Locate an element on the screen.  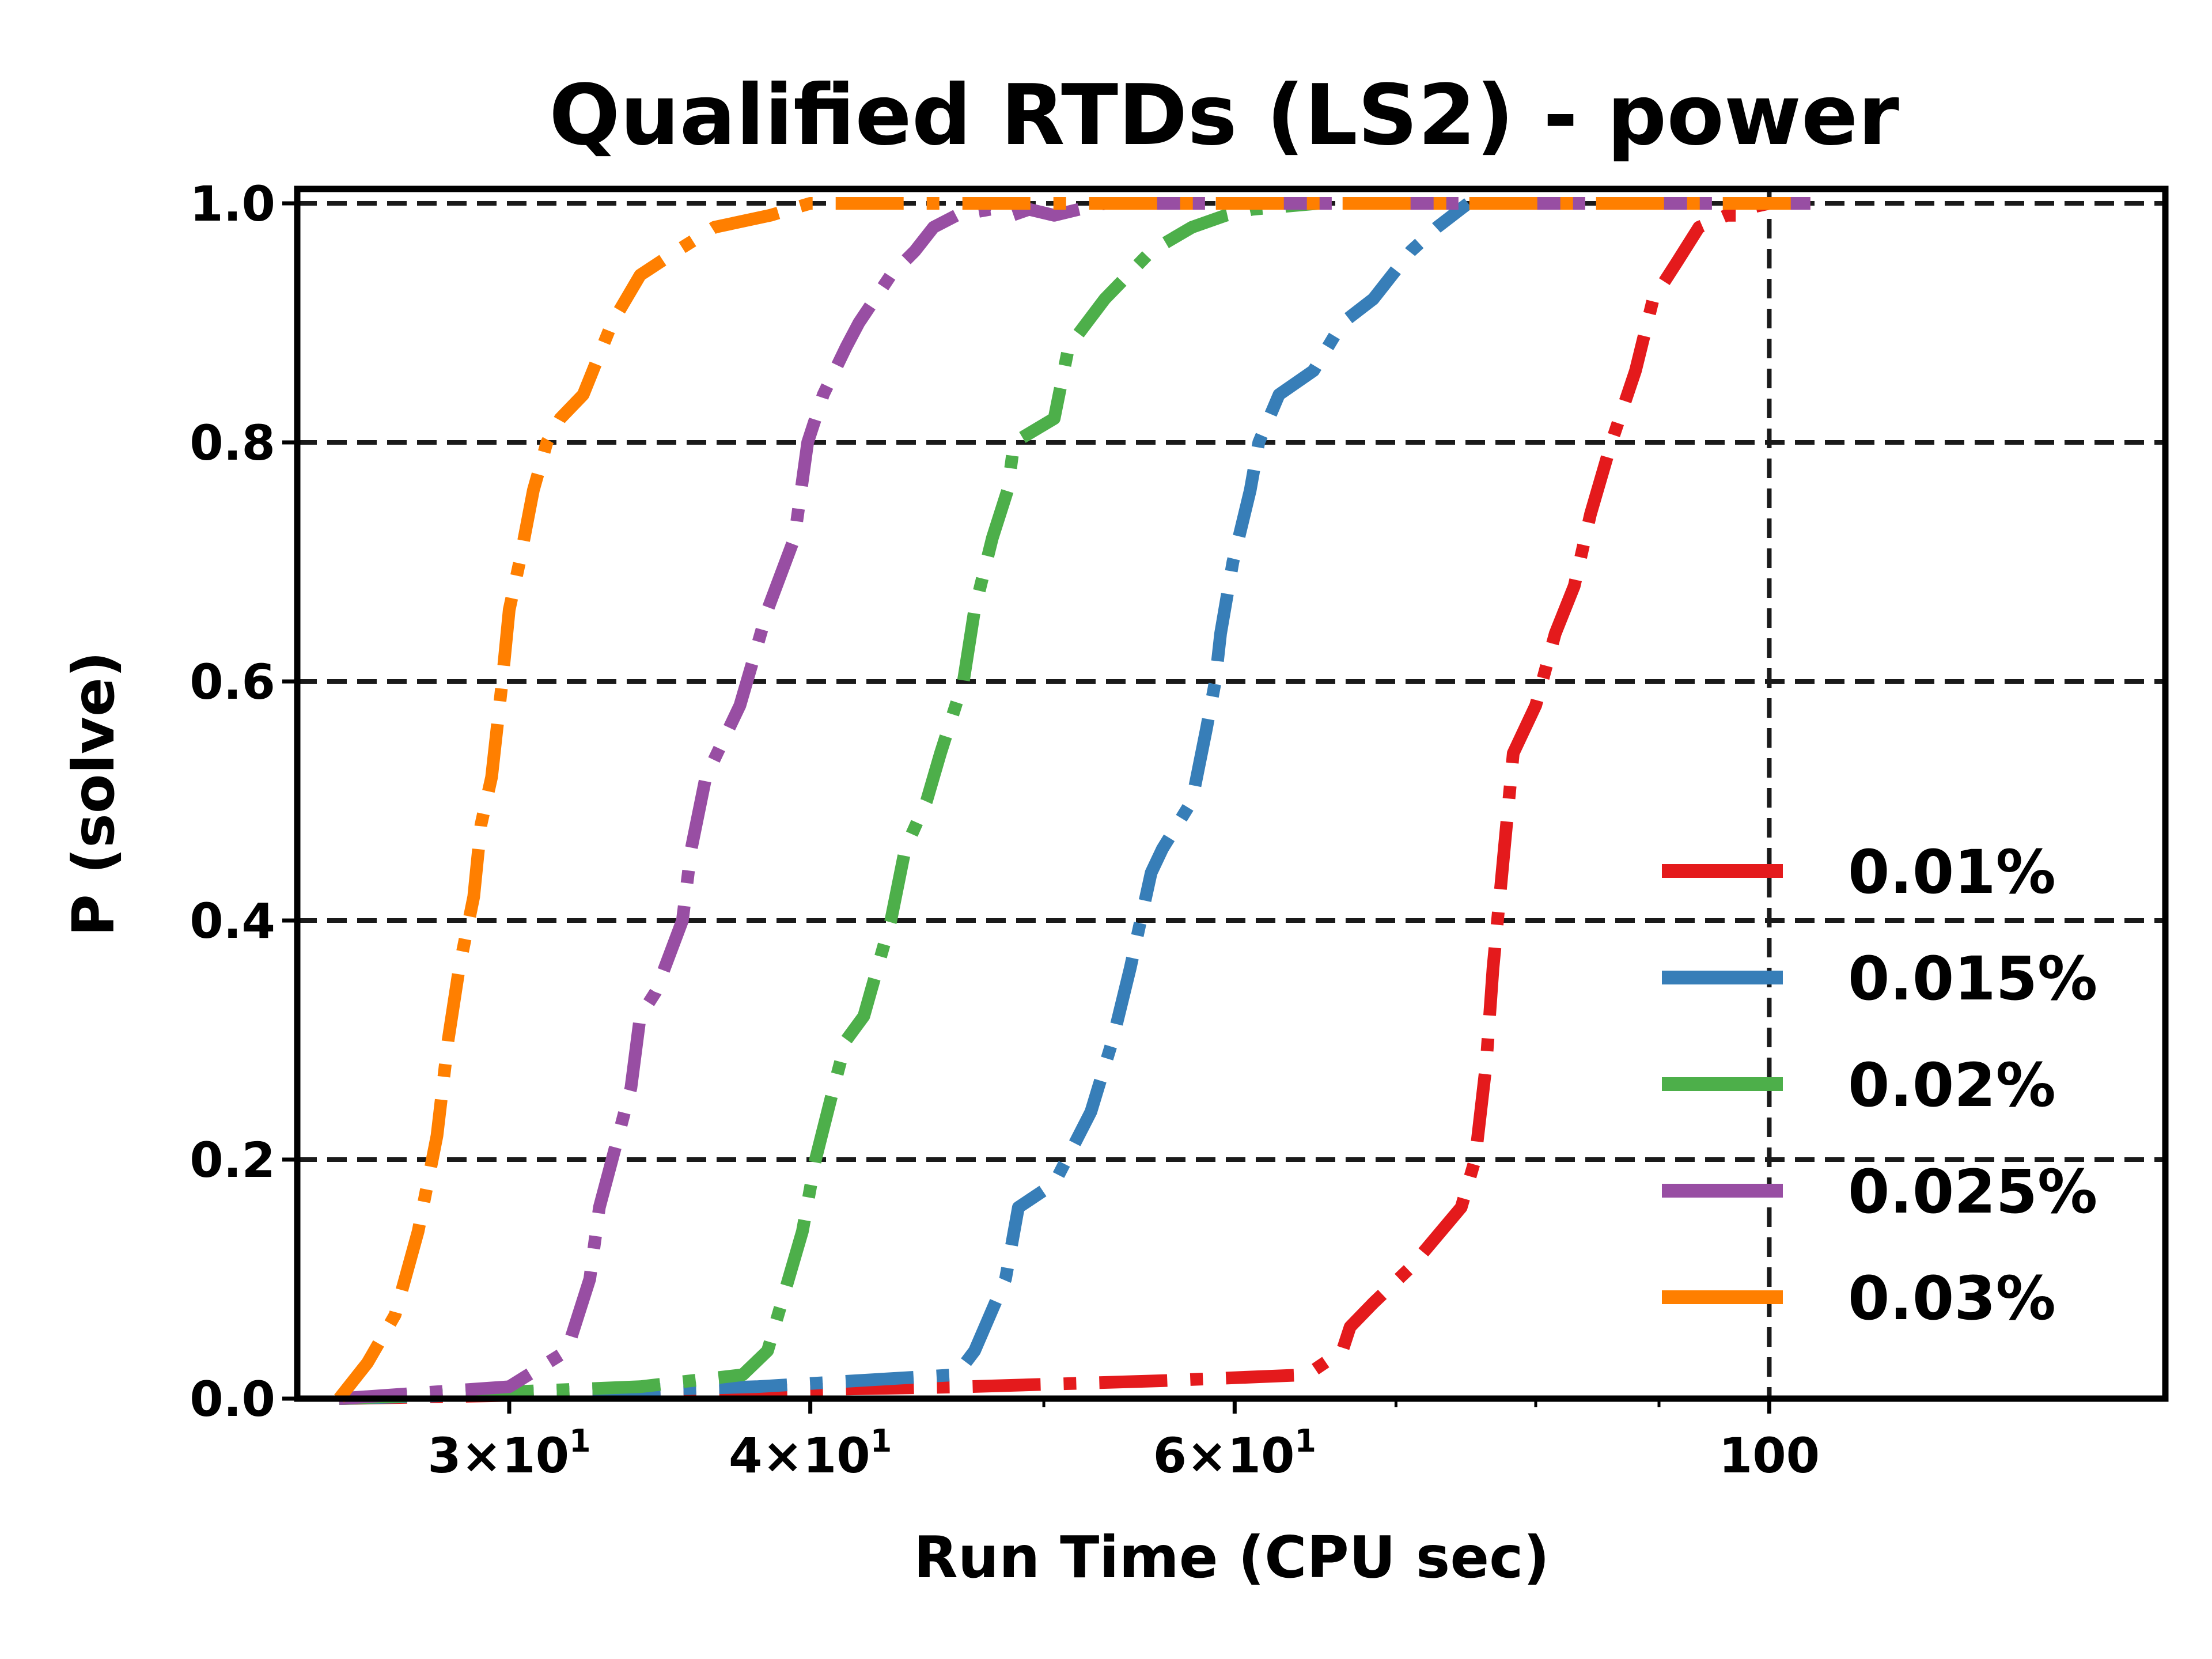
legend-label: 0.03% is located at coordinates (1952, 1298).